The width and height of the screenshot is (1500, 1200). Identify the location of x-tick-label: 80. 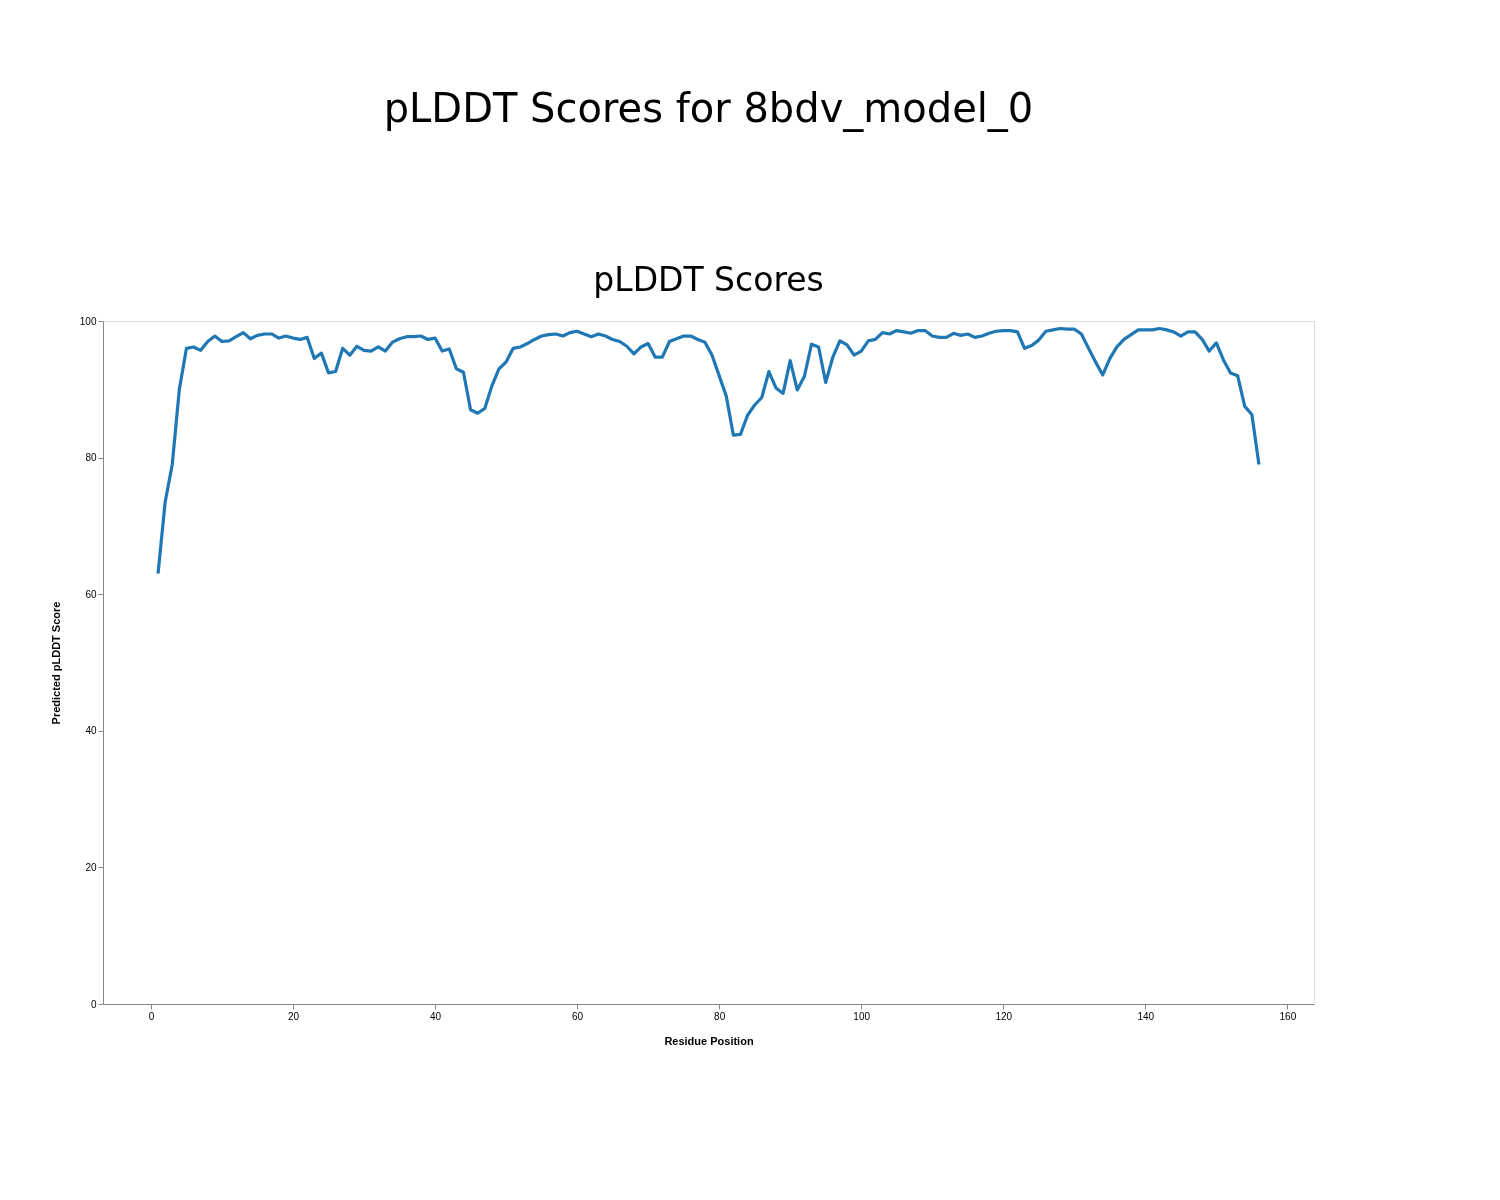
(720, 1016).